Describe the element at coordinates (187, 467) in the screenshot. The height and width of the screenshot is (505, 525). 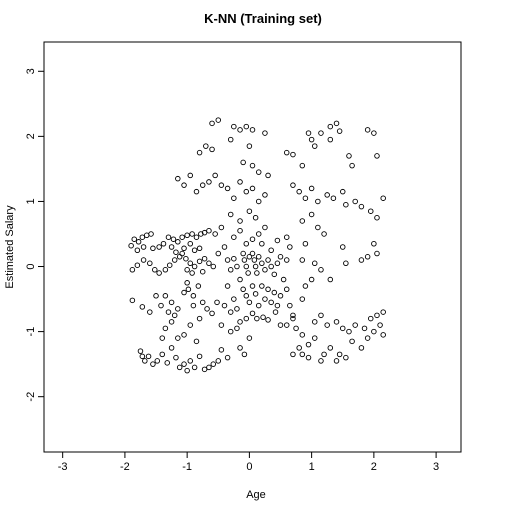
I see `x-tick-label: -1` at that location.